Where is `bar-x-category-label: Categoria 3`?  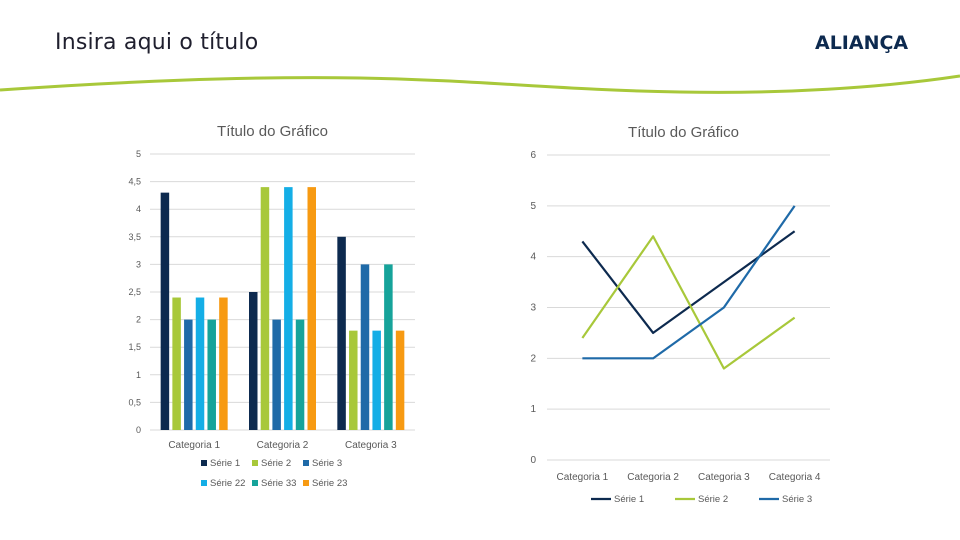 bar-x-category-label: Categoria 3 is located at coordinates (371, 445).